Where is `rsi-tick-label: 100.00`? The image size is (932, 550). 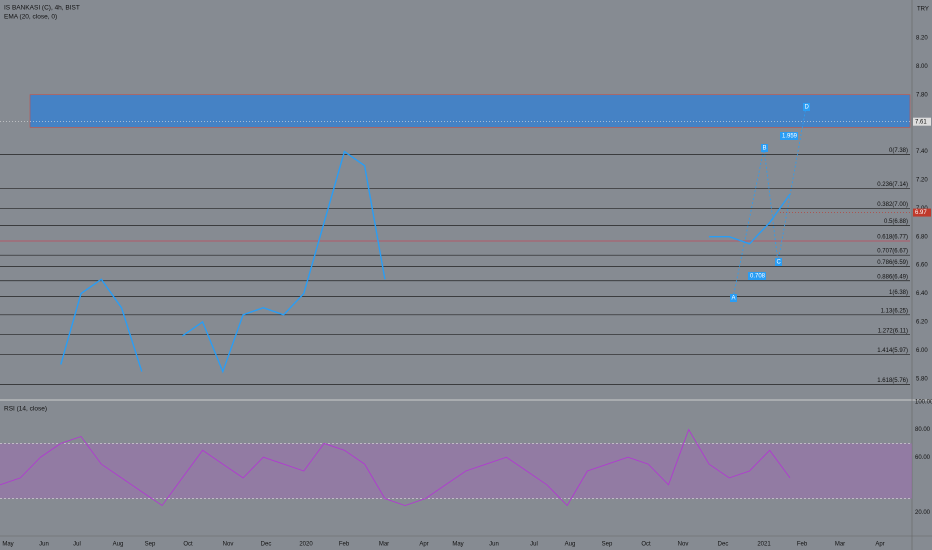 rsi-tick-label: 100.00 is located at coordinates (923, 403).